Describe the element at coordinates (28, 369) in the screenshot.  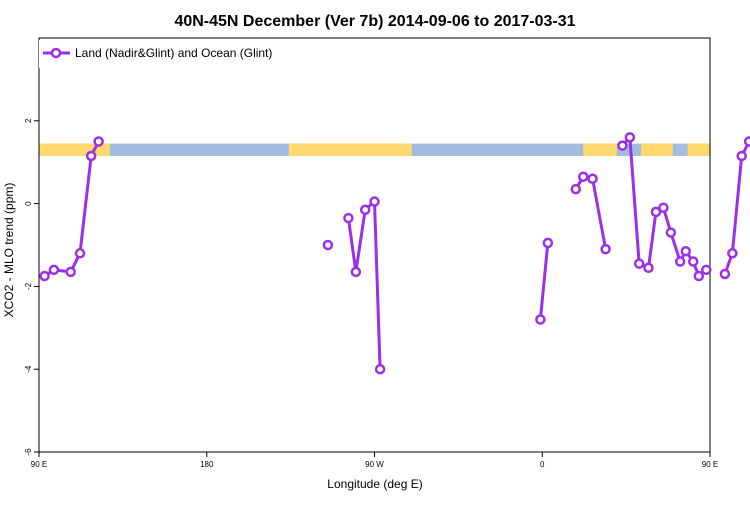
I see `y-tick-label: -4` at that location.